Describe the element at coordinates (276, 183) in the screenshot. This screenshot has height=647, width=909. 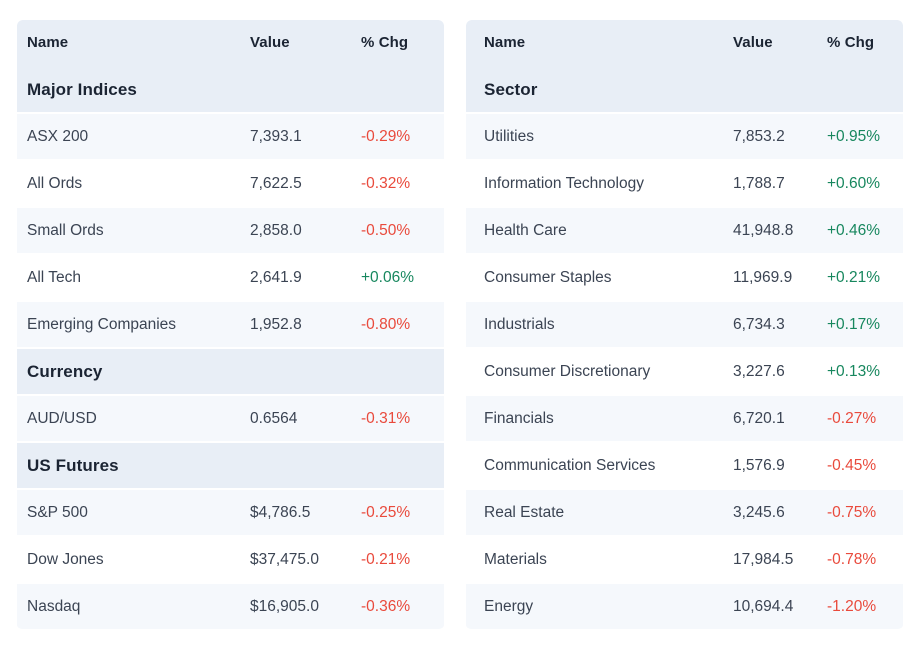
I see `value-cell: 7,622.5` at that location.